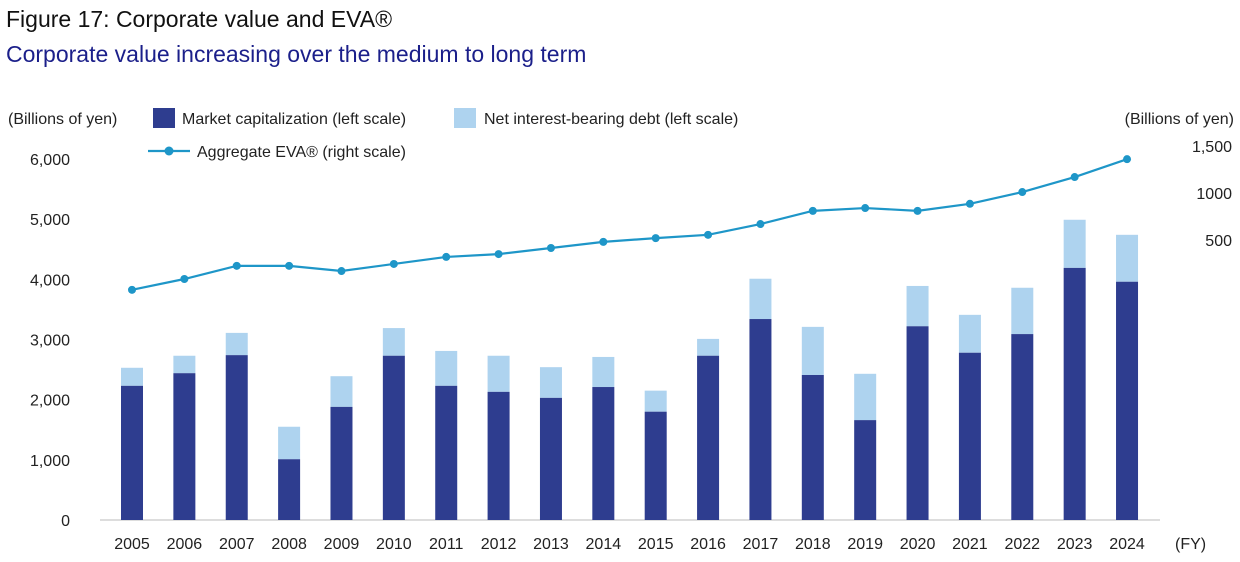  What do you see at coordinates (611, 119) in the screenshot?
I see `legend-label-net-debt: Net interest-bearing debt (left scale)` at bounding box center [611, 119].